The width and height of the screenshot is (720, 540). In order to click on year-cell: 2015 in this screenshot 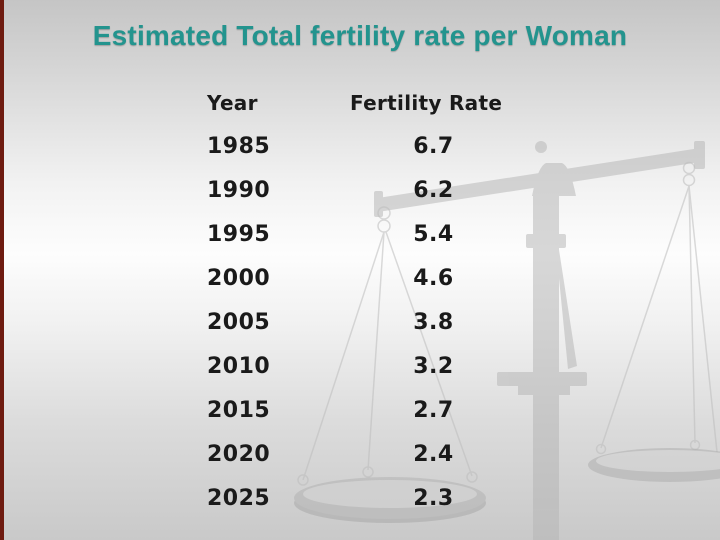, I will do `click(239, 410)`.